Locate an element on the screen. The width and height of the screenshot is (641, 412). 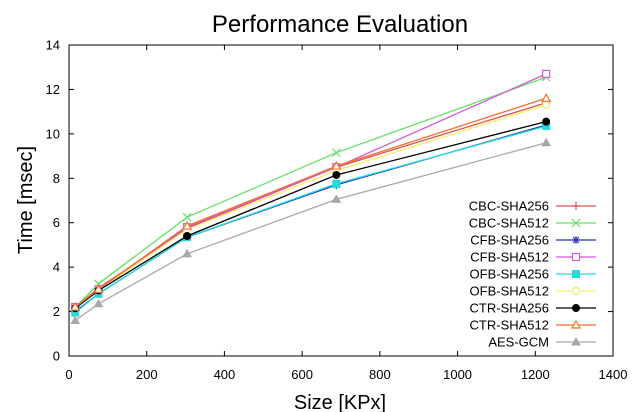
legend-label: CTR-SHA512 is located at coordinates (509, 325).